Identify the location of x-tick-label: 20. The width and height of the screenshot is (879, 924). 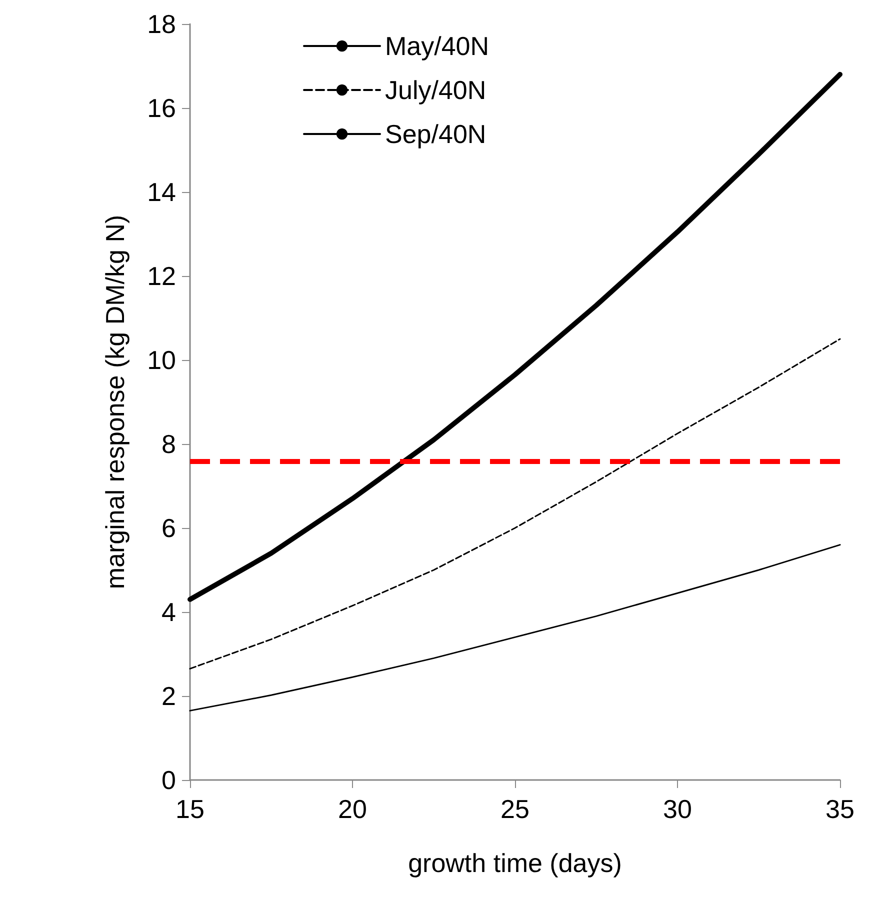
(352, 809).